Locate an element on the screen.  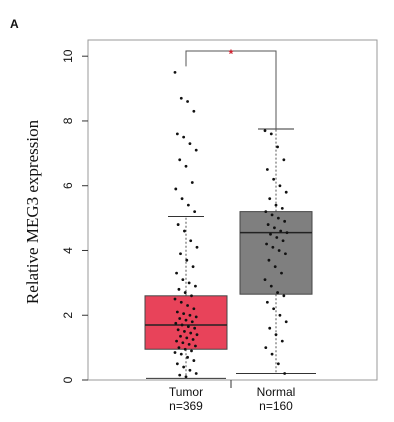
significance-marker: * is located at coordinates (231, 54).